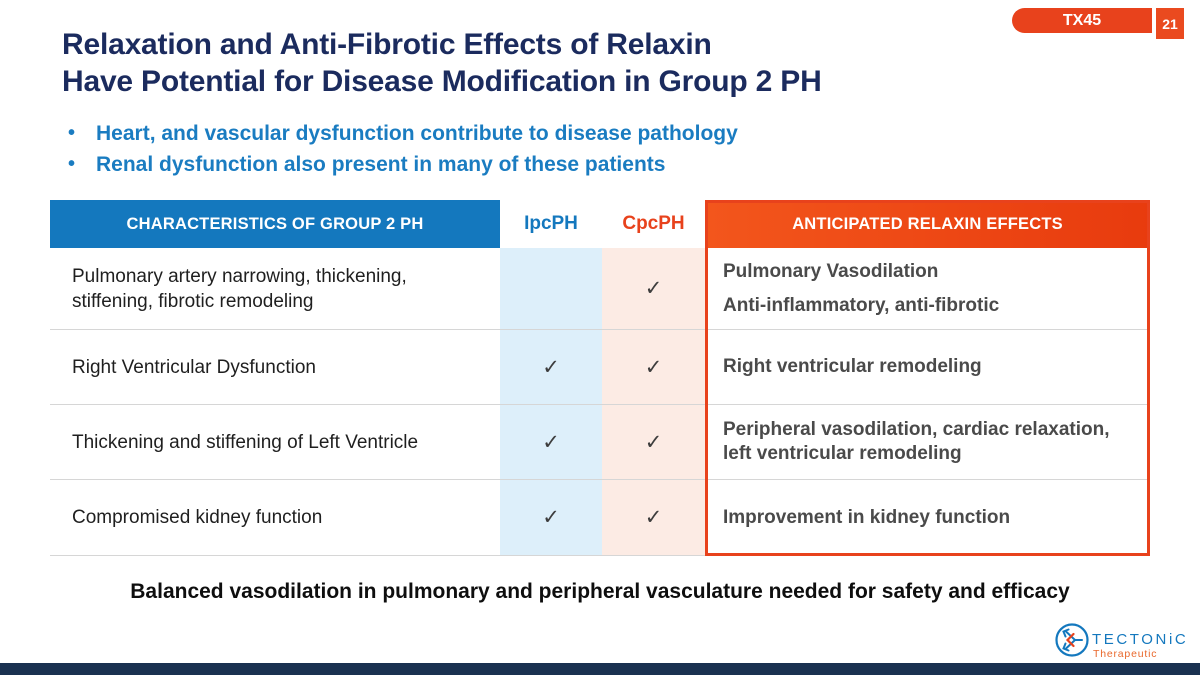 This screenshot has height=675, width=1200. Describe the element at coordinates (867, 517) in the screenshot. I see `effect-line: Improvement in kidney function` at that location.